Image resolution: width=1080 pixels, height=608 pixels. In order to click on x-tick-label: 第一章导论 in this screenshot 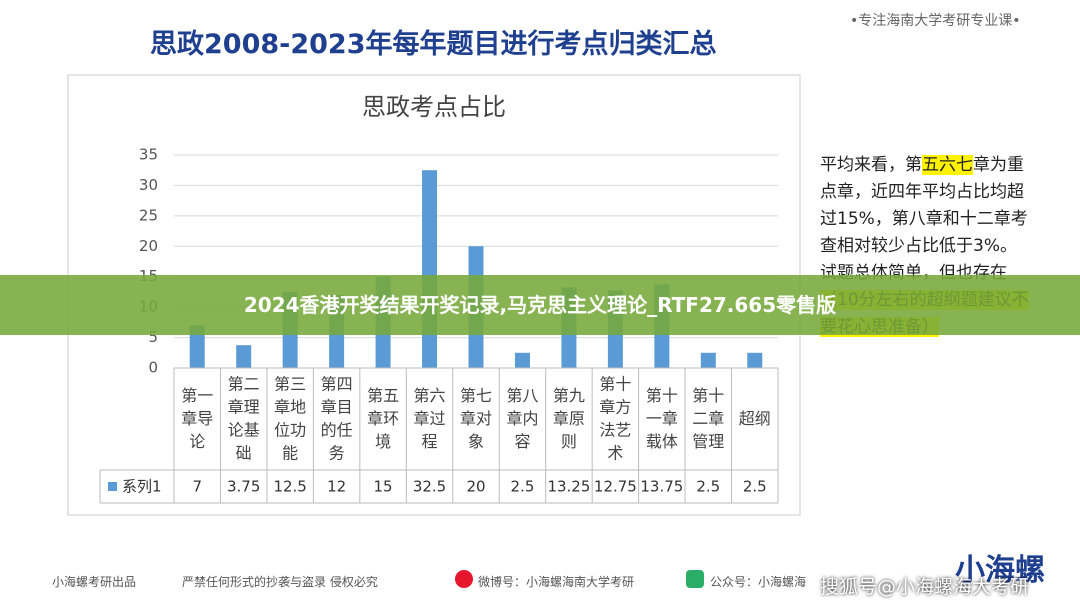, I will do `click(197, 418)`.